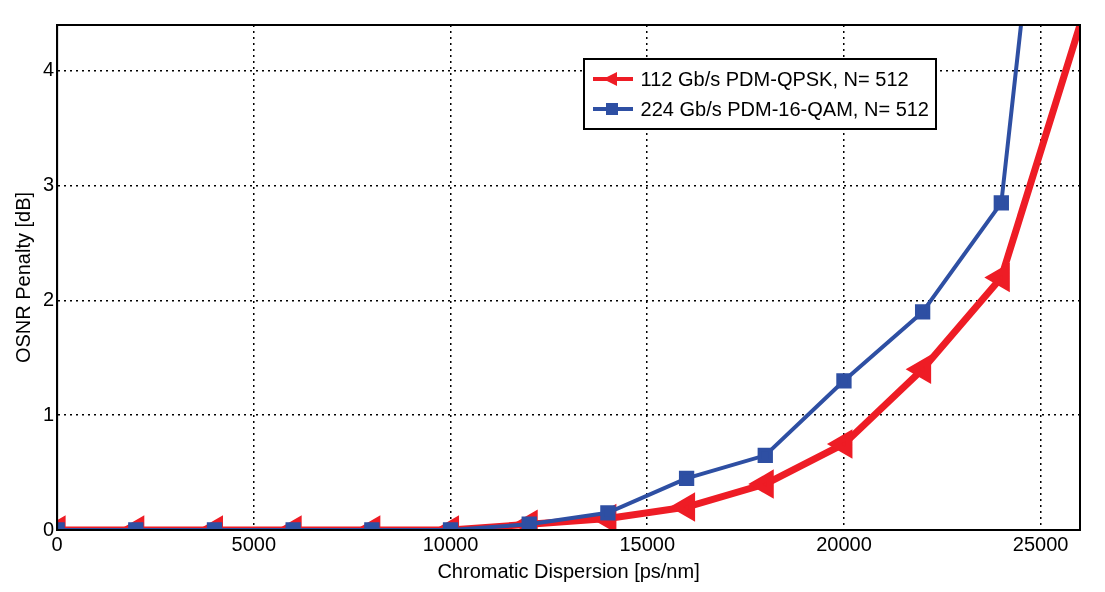 This screenshot has width=1105, height=592. Describe the element at coordinates (844, 543) in the screenshot. I see `x-tick-label: 20000` at that location.